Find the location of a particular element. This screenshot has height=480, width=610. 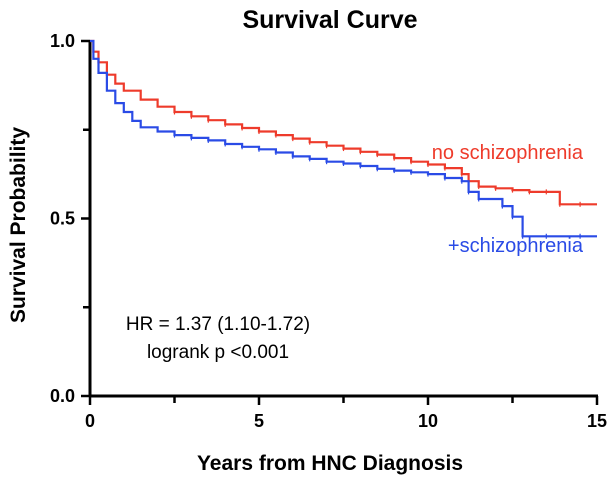

x-axis-label: Years from HNC Diagnosis is located at coordinates (330, 463).